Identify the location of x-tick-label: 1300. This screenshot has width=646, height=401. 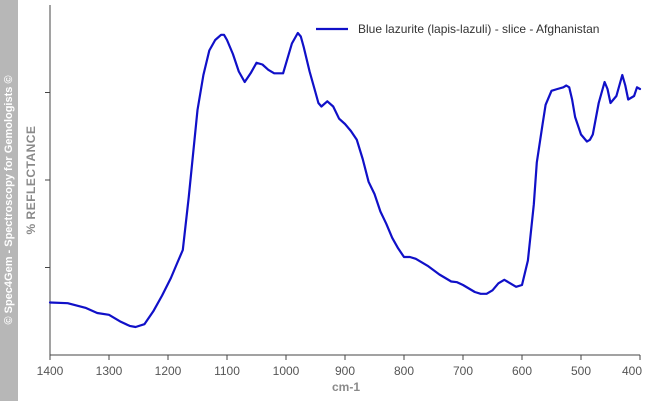
(109, 371).